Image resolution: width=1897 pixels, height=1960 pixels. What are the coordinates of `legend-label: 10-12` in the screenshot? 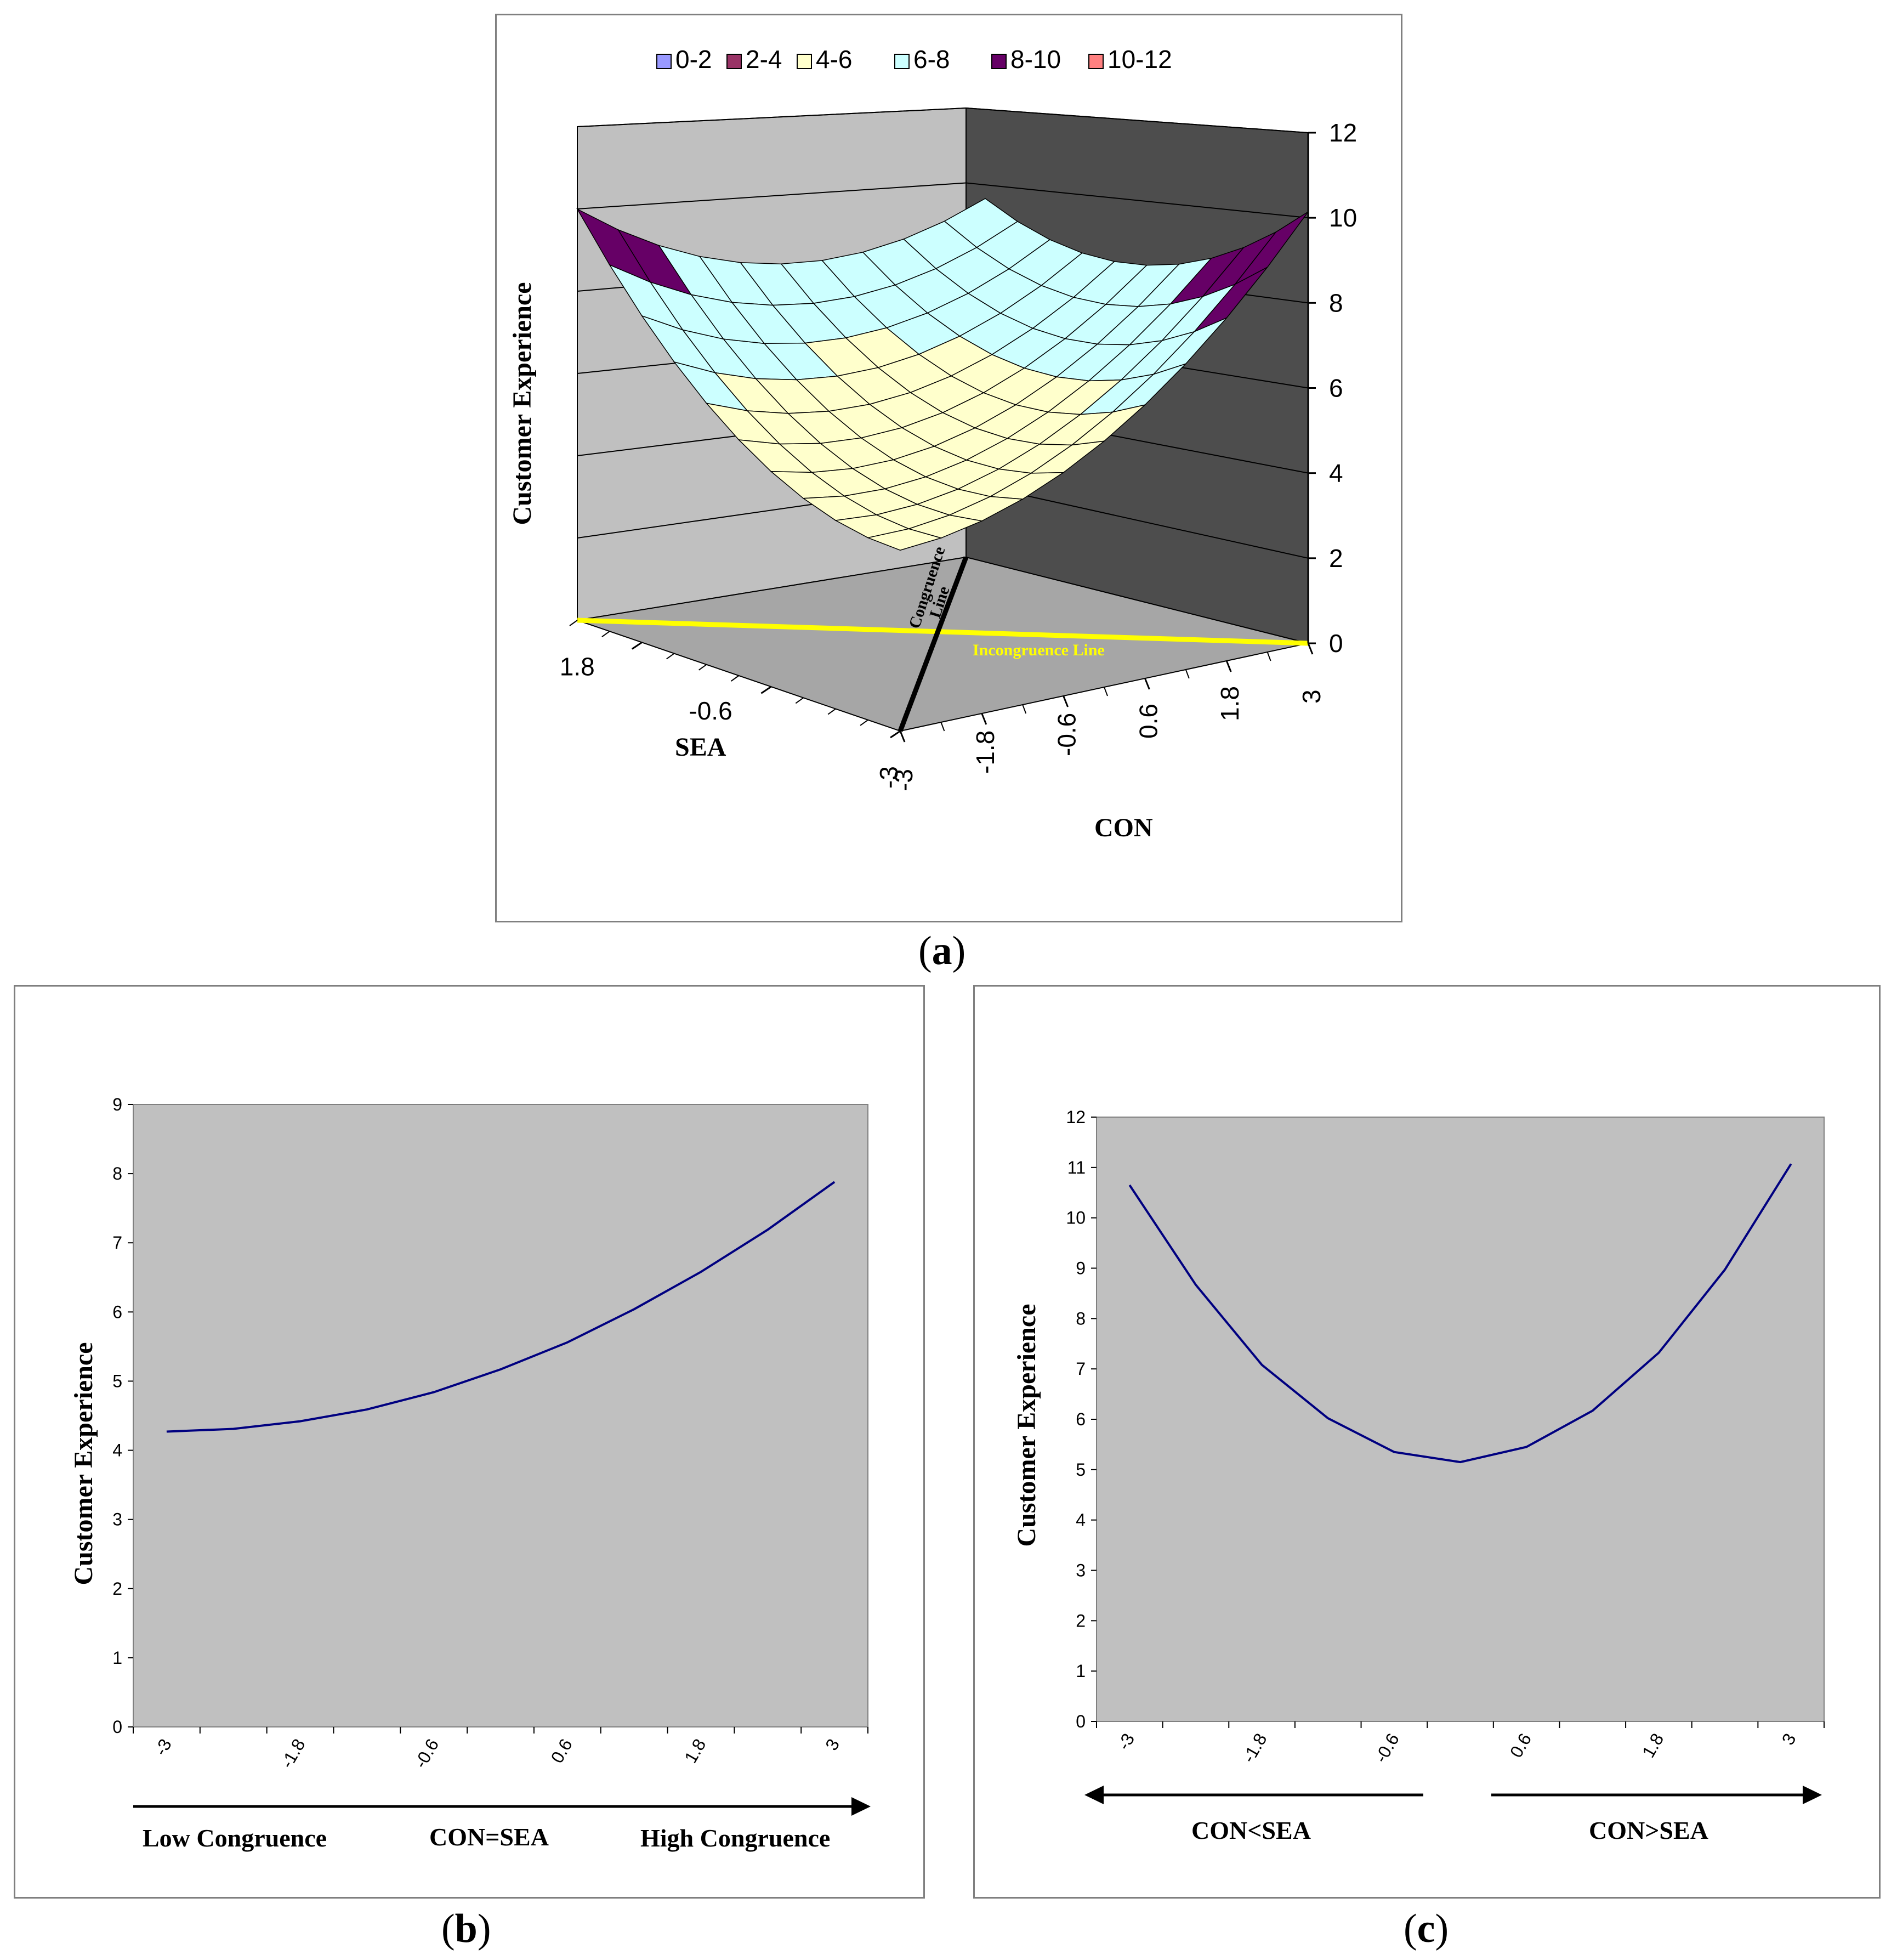 It's located at (1139, 59).